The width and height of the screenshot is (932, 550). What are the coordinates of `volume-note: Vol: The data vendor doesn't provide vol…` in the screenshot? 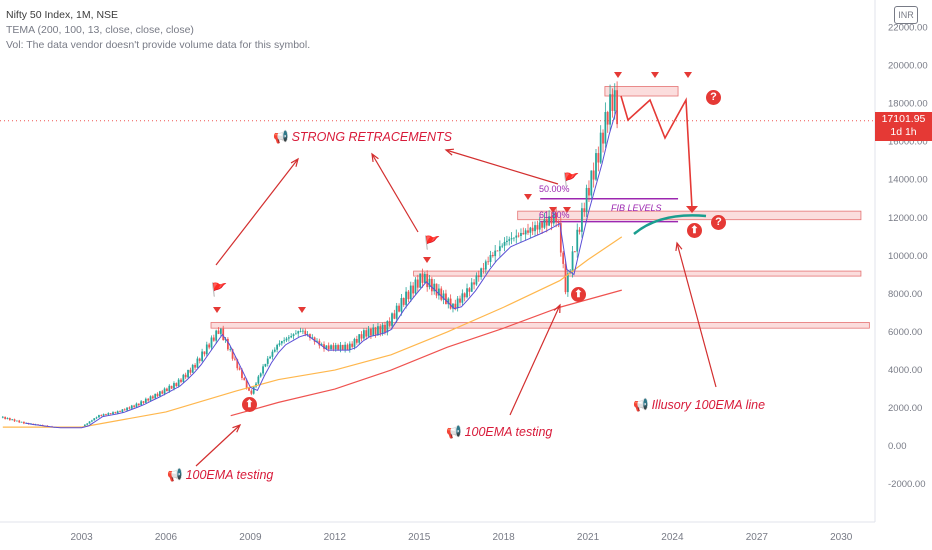 It's located at (158, 45).